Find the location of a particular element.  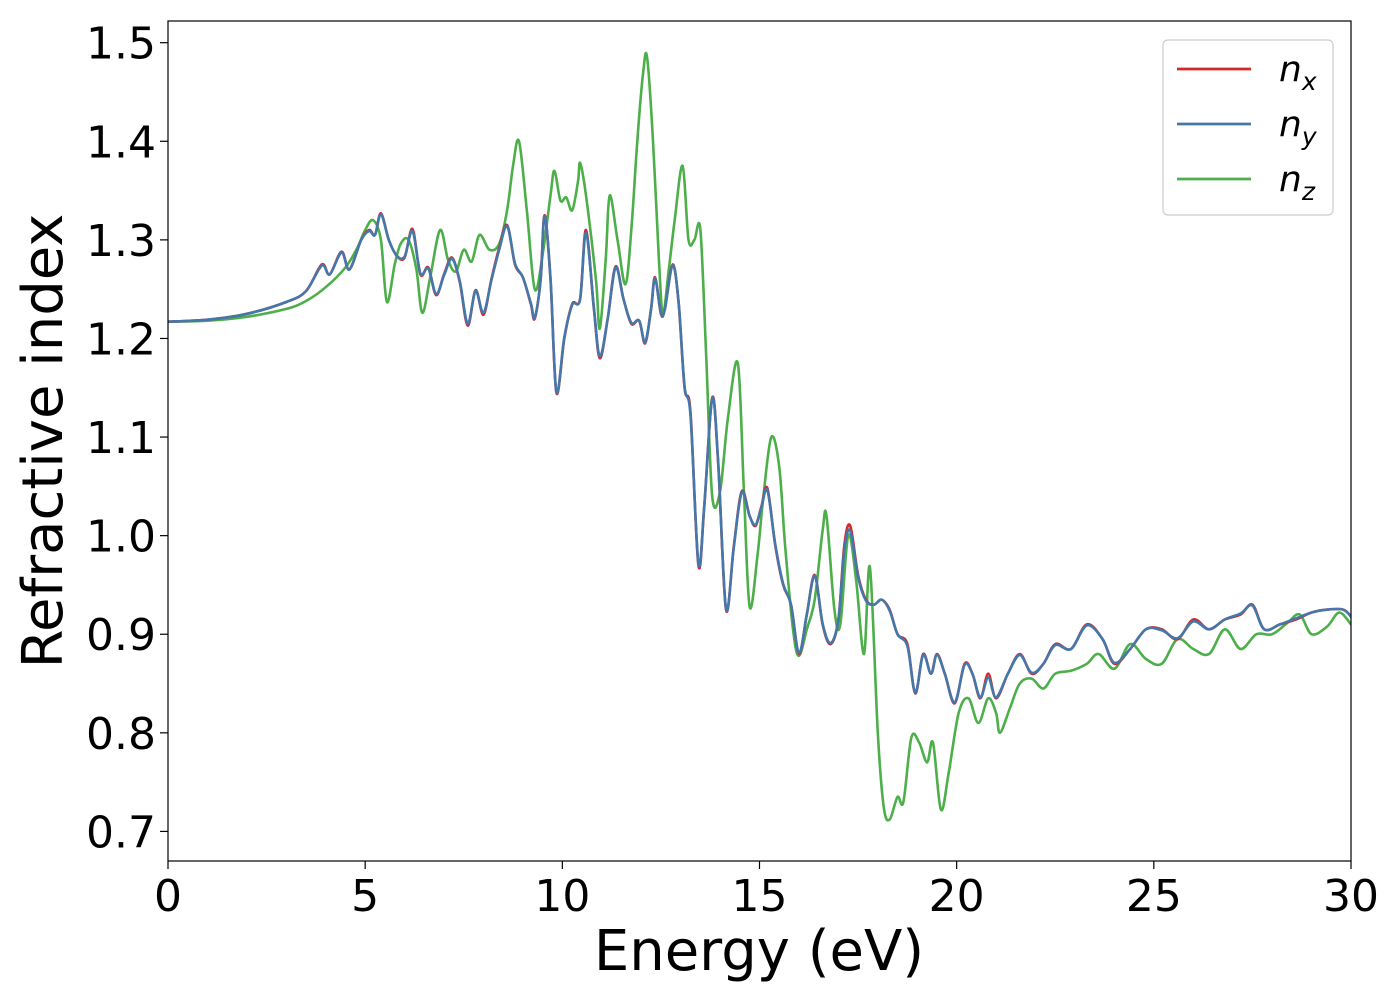

x-tick-label: 5 is located at coordinates (365, 896).